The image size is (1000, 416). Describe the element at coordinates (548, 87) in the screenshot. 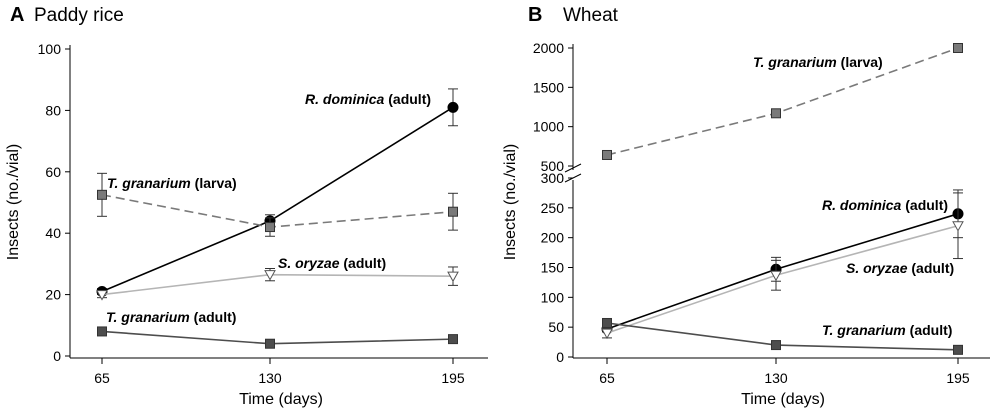

I see `y-tick-label: 1500` at that location.